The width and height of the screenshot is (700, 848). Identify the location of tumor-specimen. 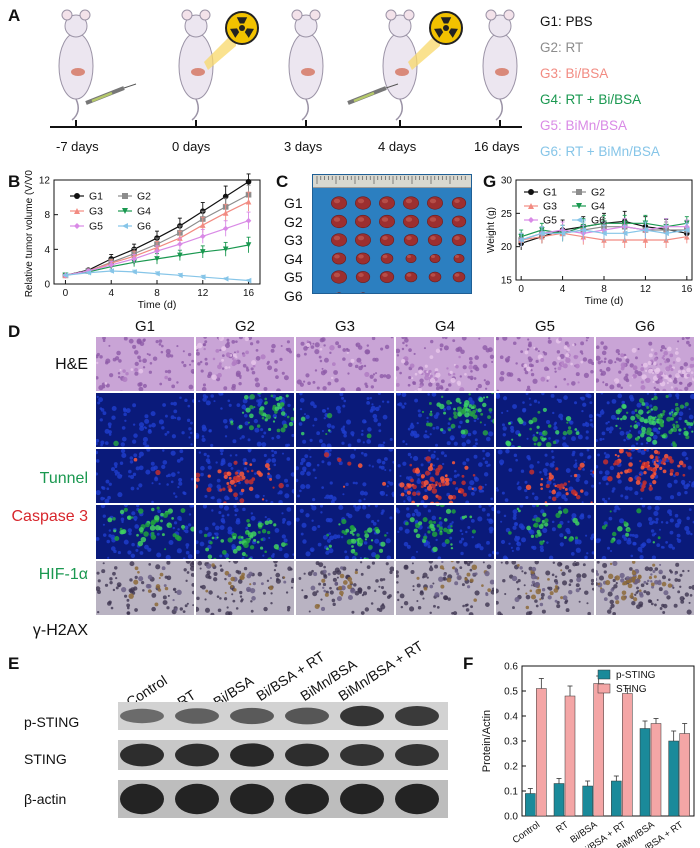
(339, 277).